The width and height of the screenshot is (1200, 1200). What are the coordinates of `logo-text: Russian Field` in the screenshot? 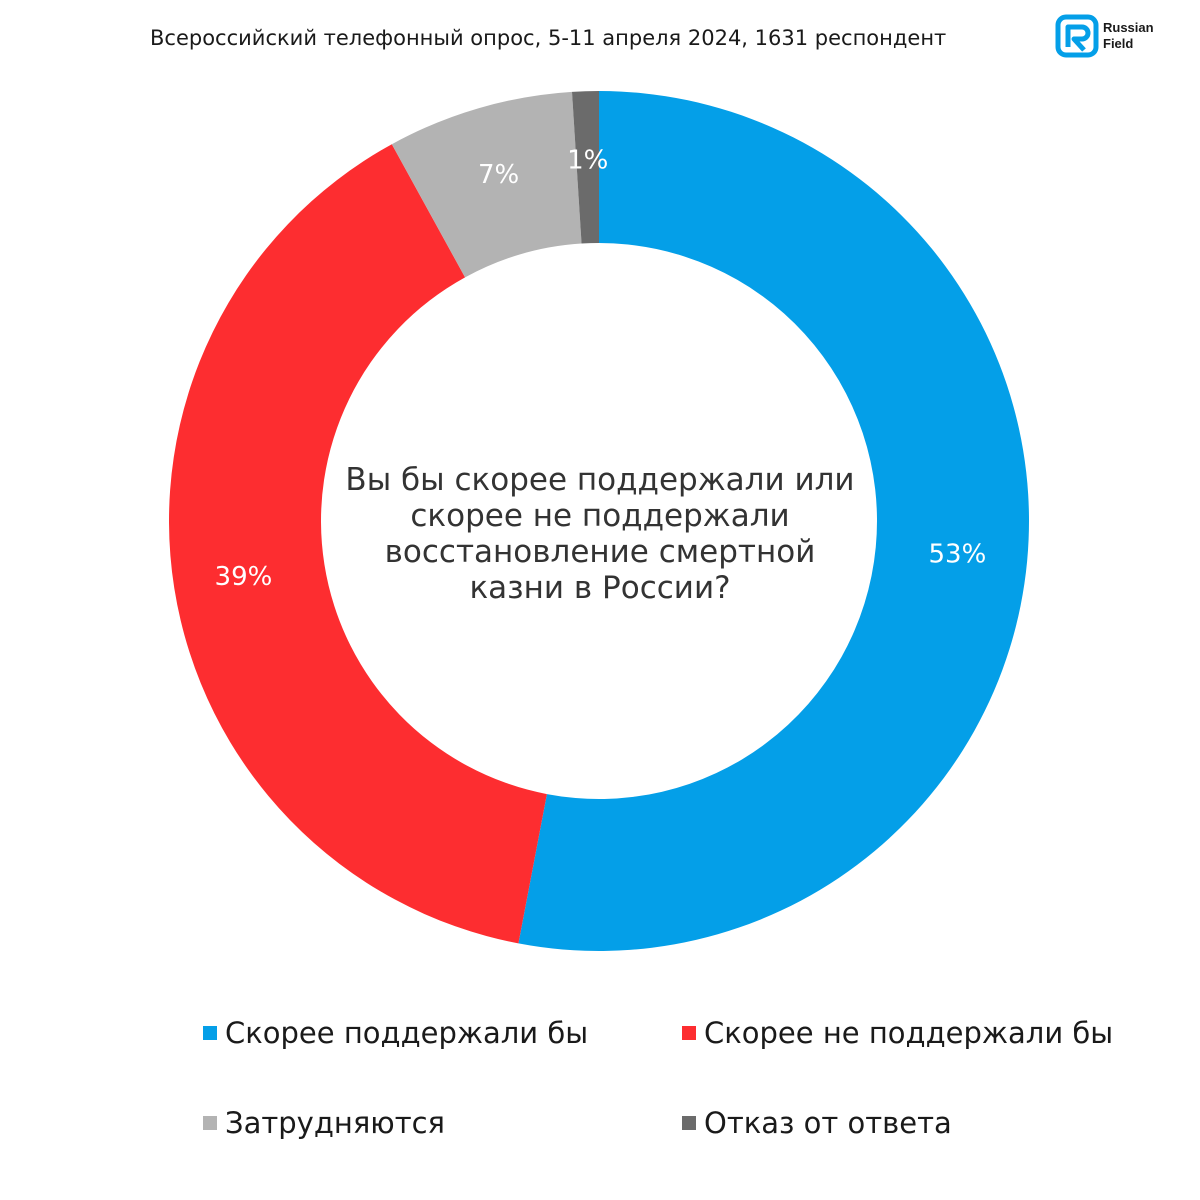 It's located at (1128, 36).